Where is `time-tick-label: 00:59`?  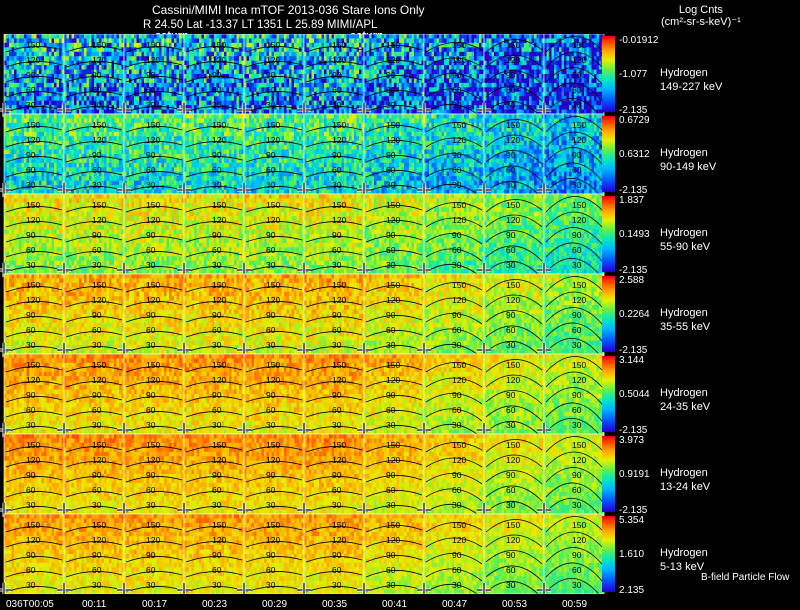 time-tick-label: 00:59 is located at coordinates (574, 604).